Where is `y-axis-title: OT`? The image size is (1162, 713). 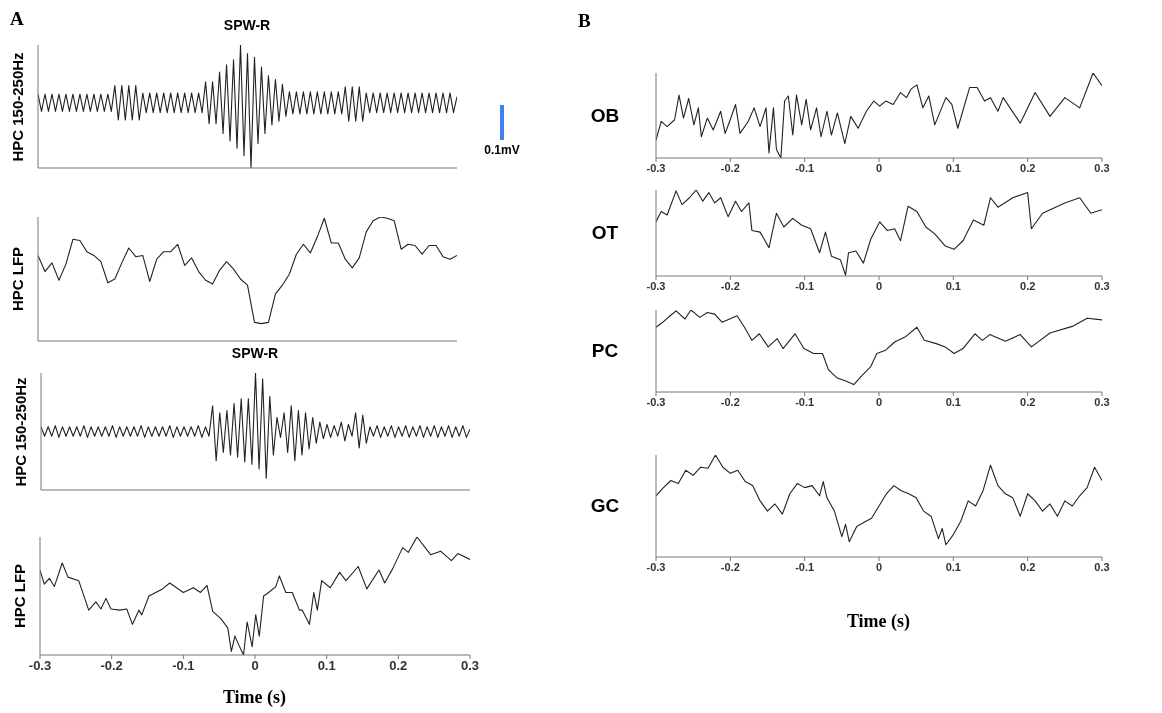 y-axis-title: OT is located at coordinates (605, 233).